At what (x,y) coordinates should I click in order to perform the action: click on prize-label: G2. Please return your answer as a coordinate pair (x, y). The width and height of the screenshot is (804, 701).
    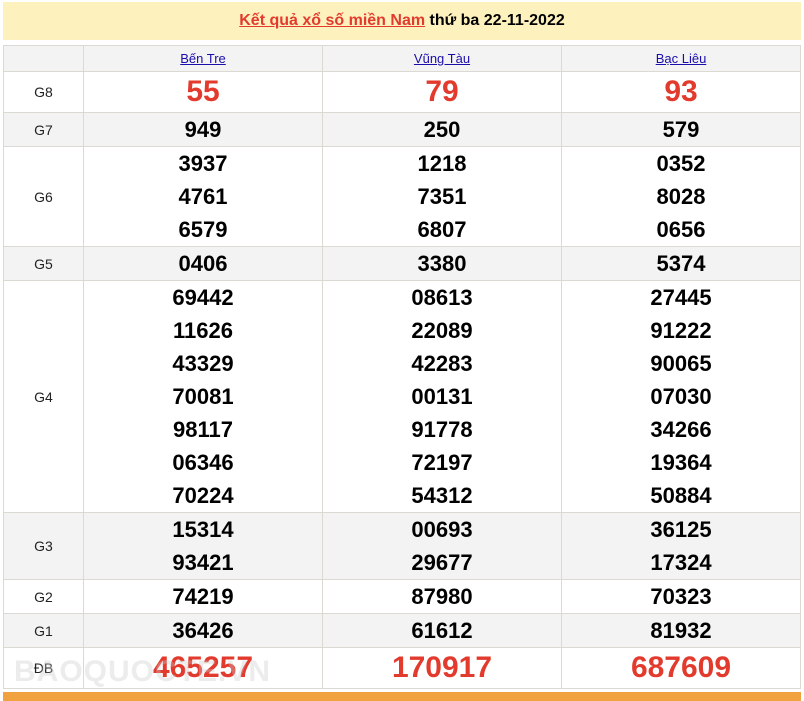
    Looking at the image, I should click on (43, 596).